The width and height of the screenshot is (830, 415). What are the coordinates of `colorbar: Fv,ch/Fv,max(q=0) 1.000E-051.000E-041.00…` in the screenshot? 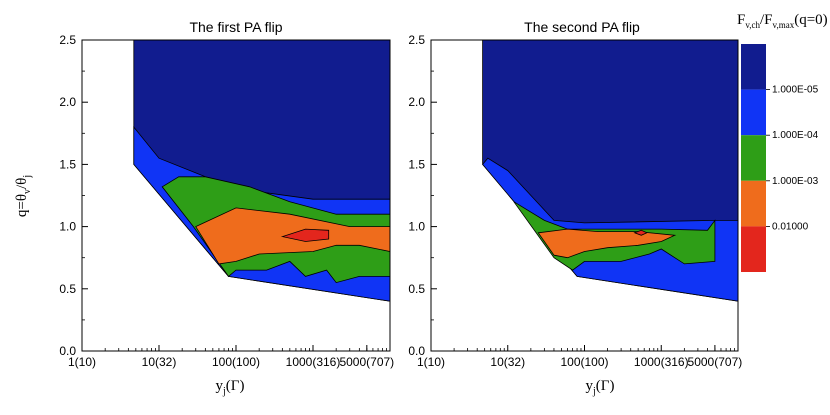 It's located at (782, 142).